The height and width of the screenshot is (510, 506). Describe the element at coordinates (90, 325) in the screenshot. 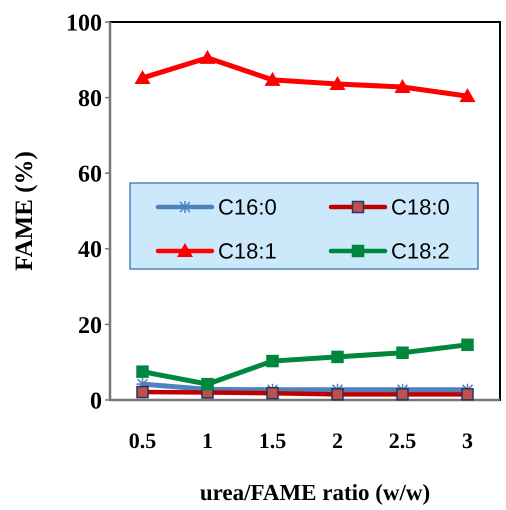

I see `y-tick-label: 20` at that location.